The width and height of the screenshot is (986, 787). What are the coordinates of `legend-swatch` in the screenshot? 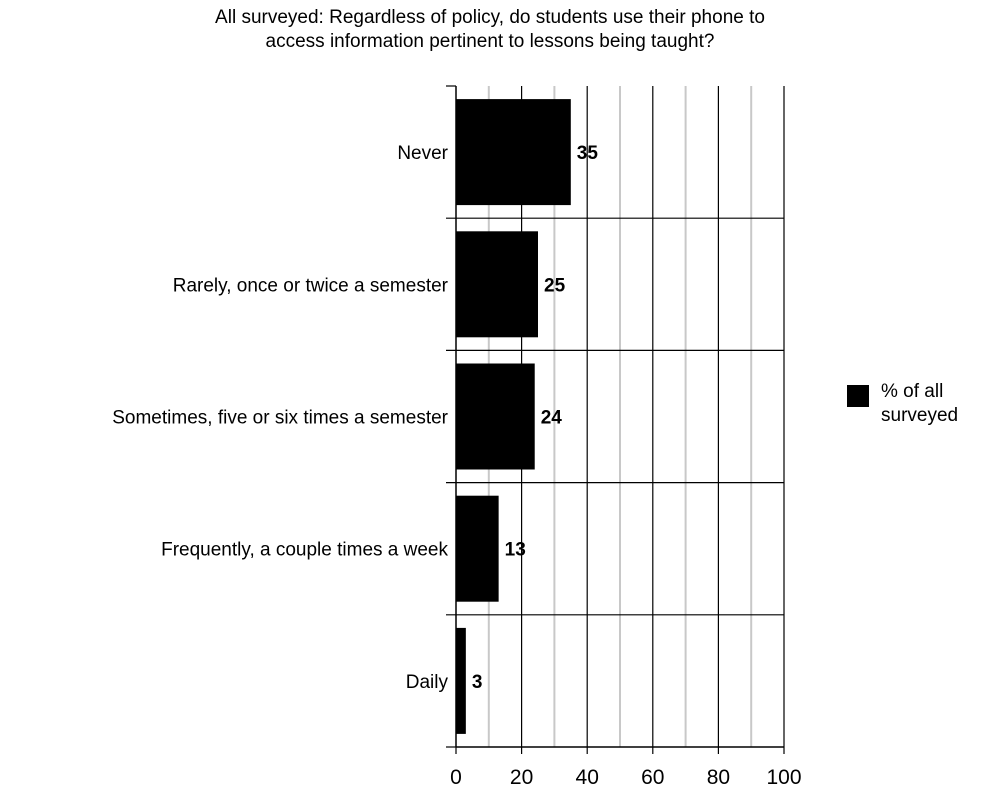 It's located at (858, 396).